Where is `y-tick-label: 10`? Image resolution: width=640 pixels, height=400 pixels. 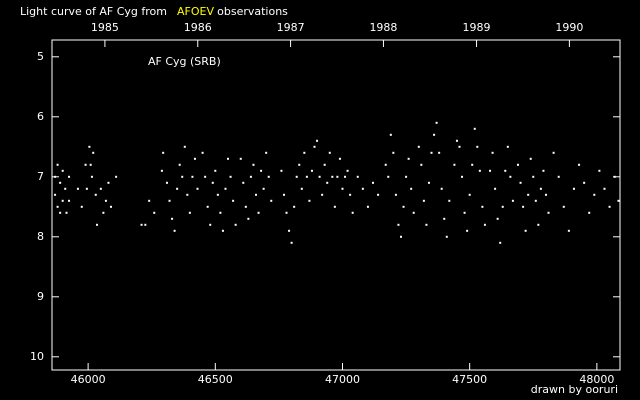
y-tick-label: 10 is located at coordinates (37, 356).